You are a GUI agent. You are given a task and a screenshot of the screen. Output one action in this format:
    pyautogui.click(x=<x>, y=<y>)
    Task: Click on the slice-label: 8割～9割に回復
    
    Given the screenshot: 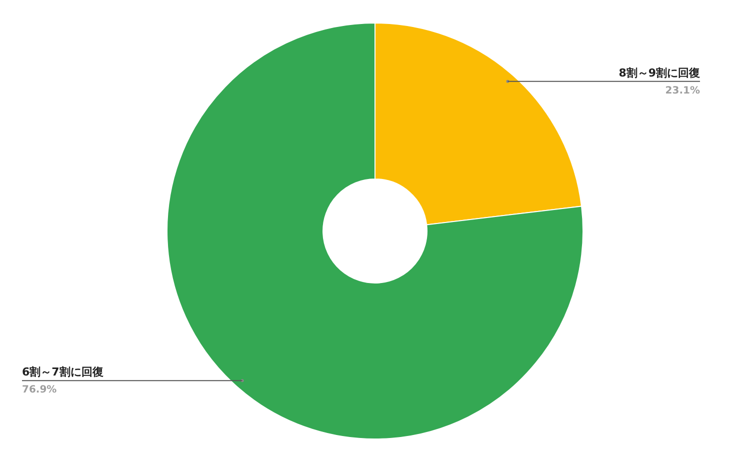 What is the action you would take?
    pyautogui.click(x=659, y=73)
    